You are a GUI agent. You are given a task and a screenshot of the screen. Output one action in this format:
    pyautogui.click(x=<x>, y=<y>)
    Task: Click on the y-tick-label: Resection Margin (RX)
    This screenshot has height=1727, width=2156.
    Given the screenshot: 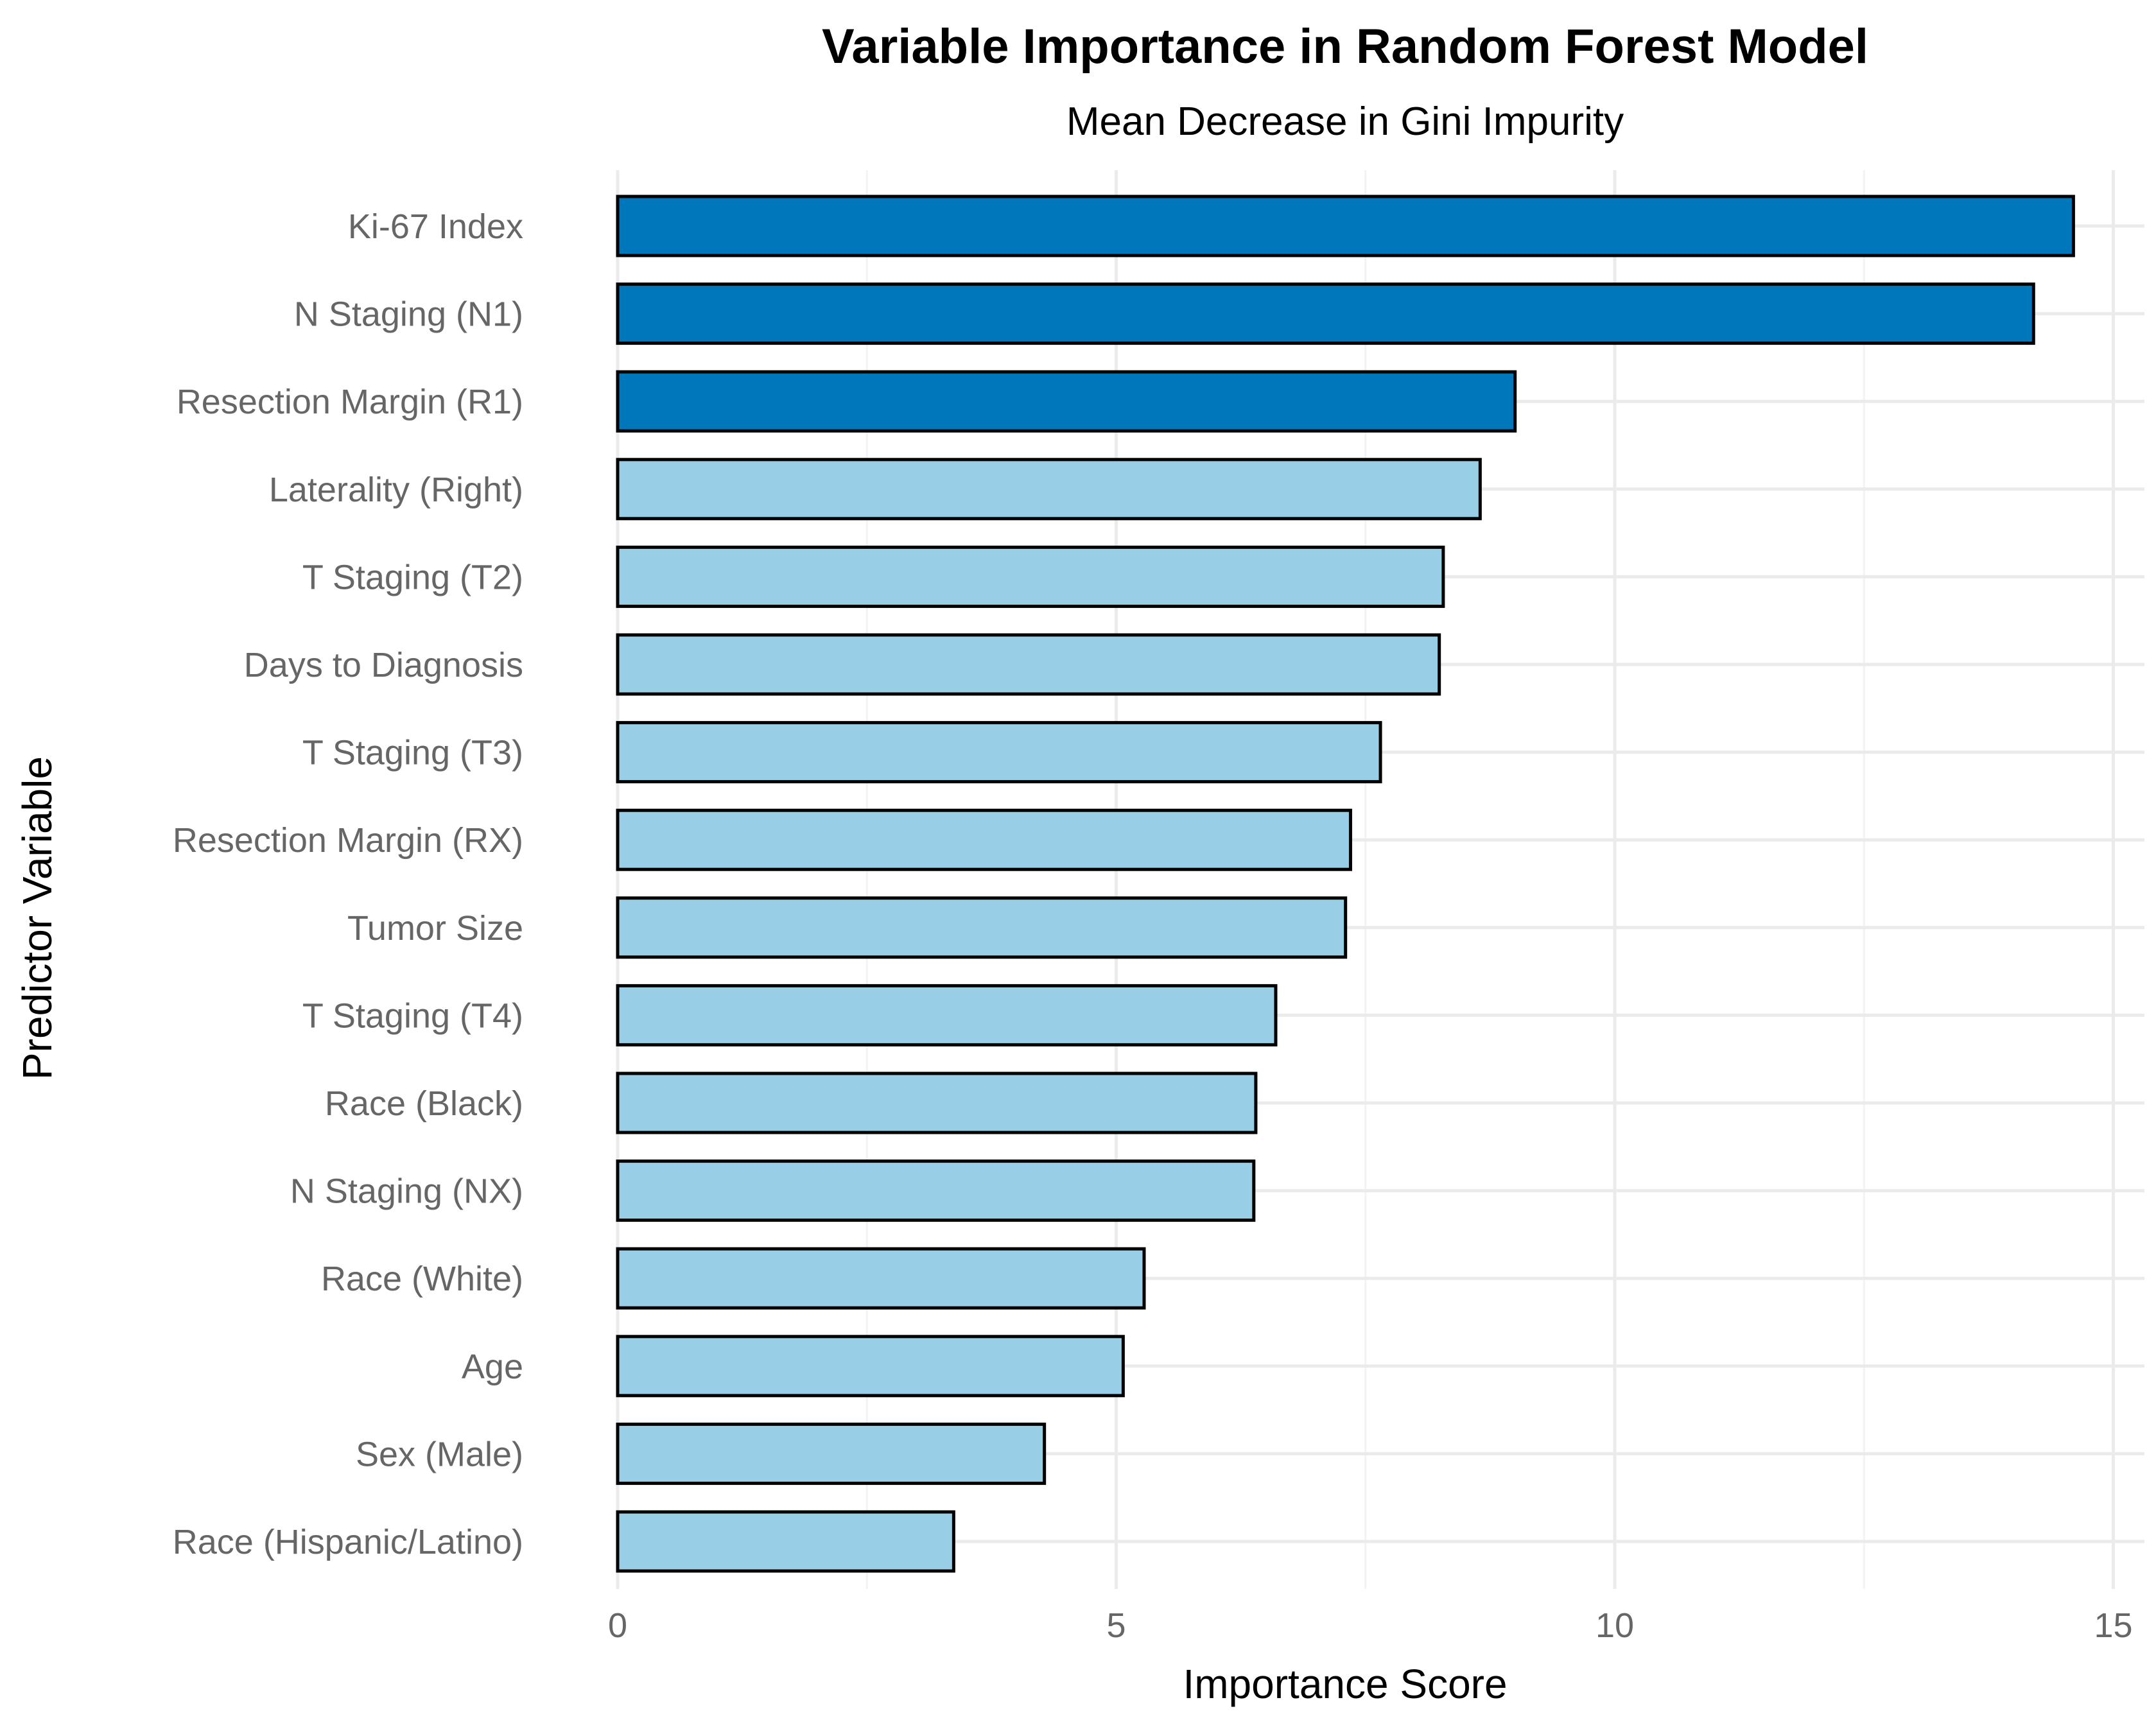 What is the action you would take?
    pyautogui.click(x=348, y=840)
    